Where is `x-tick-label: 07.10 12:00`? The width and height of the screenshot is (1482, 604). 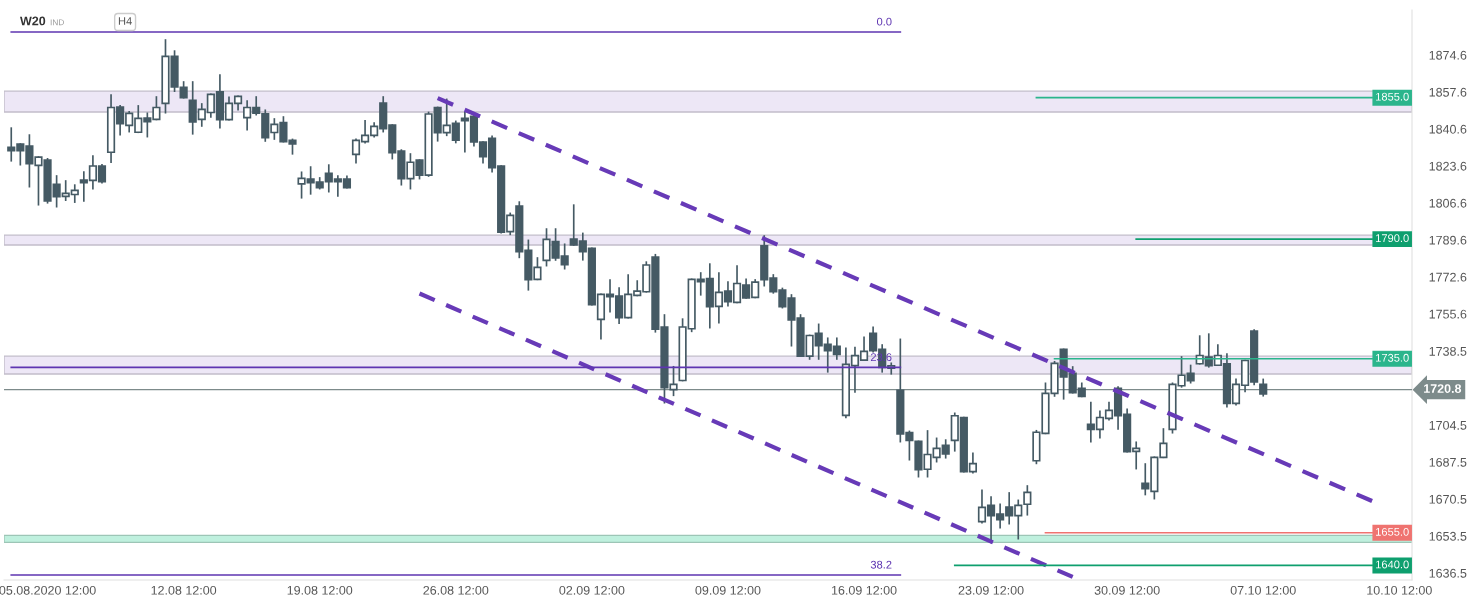 x-tick-label: 07.10 12:00 is located at coordinates (1263, 590).